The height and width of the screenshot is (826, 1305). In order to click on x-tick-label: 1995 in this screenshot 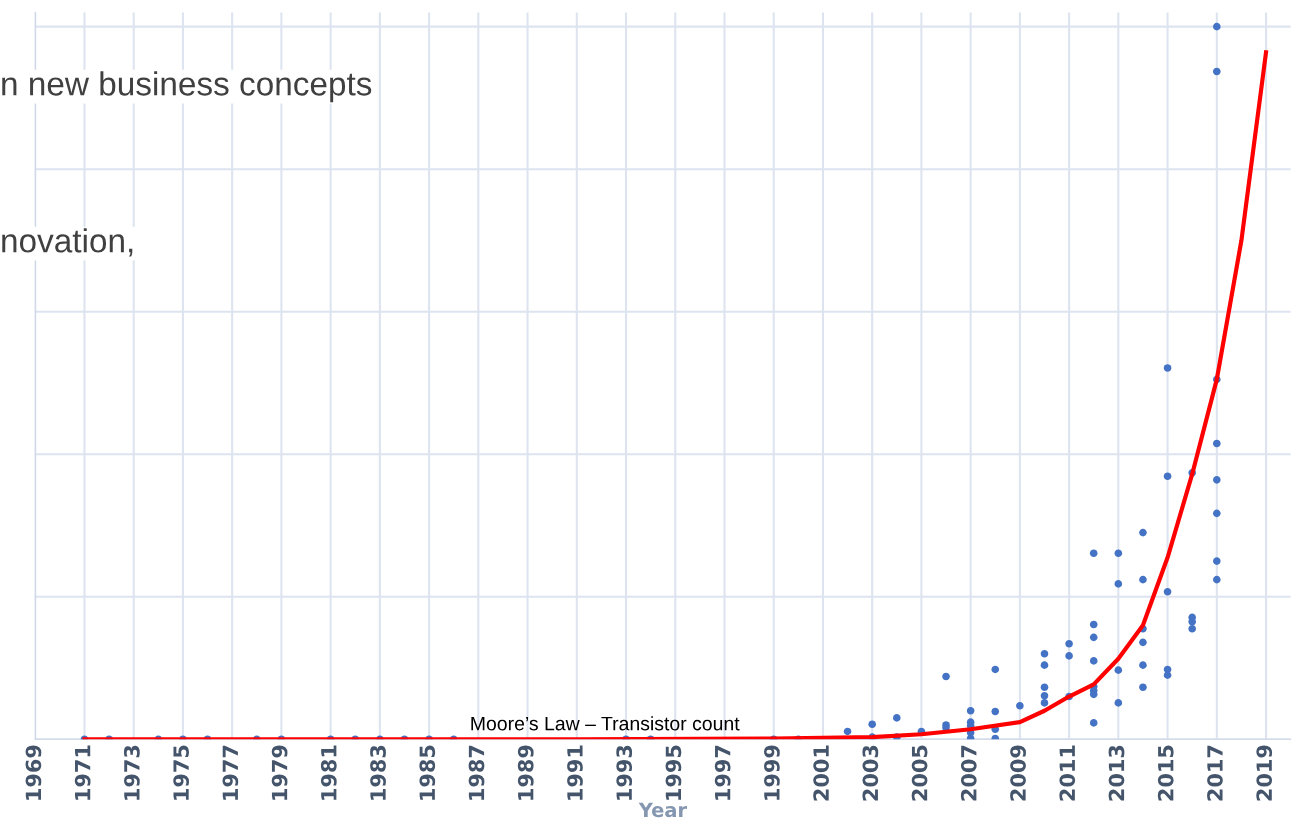, I will do `click(673, 772)`.